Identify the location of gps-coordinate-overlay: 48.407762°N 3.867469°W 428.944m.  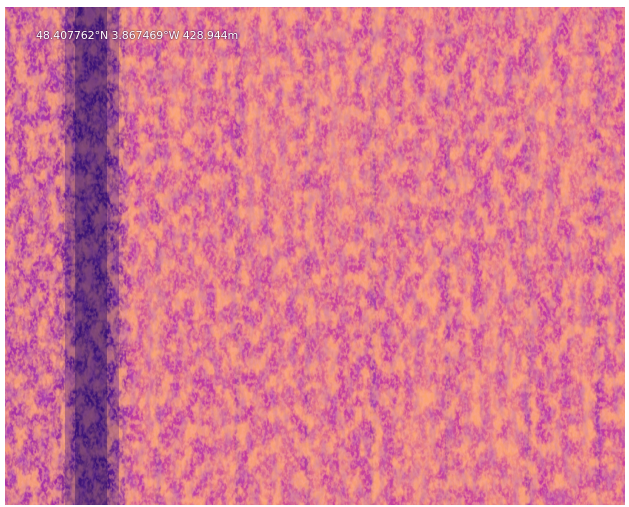
(137, 35).